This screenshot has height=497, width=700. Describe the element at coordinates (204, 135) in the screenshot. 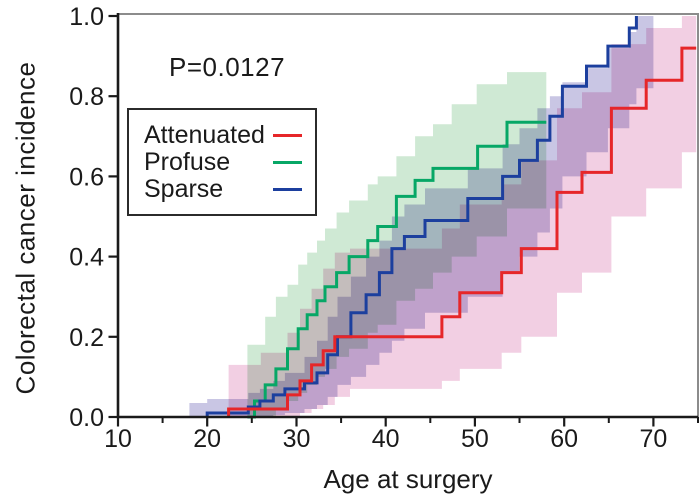

I see `legend-label-attenuated: Attenuated` at that location.